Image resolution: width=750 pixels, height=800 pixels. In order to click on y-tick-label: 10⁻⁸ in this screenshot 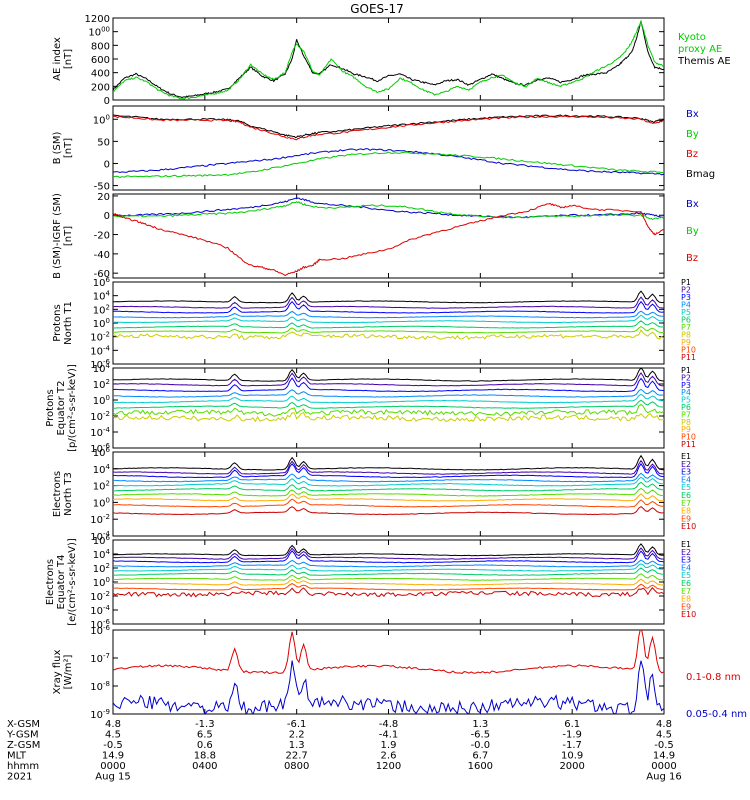, I will do `click(100, 686)`.